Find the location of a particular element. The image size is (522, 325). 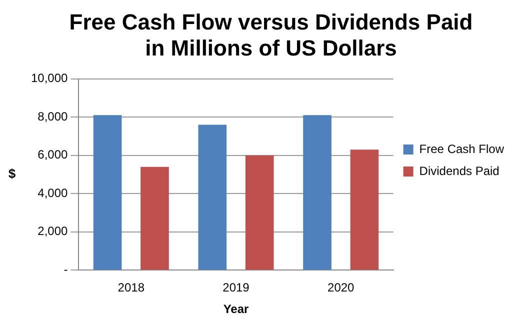

y-tick-label: 2,000 is located at coordinates (53, 231).